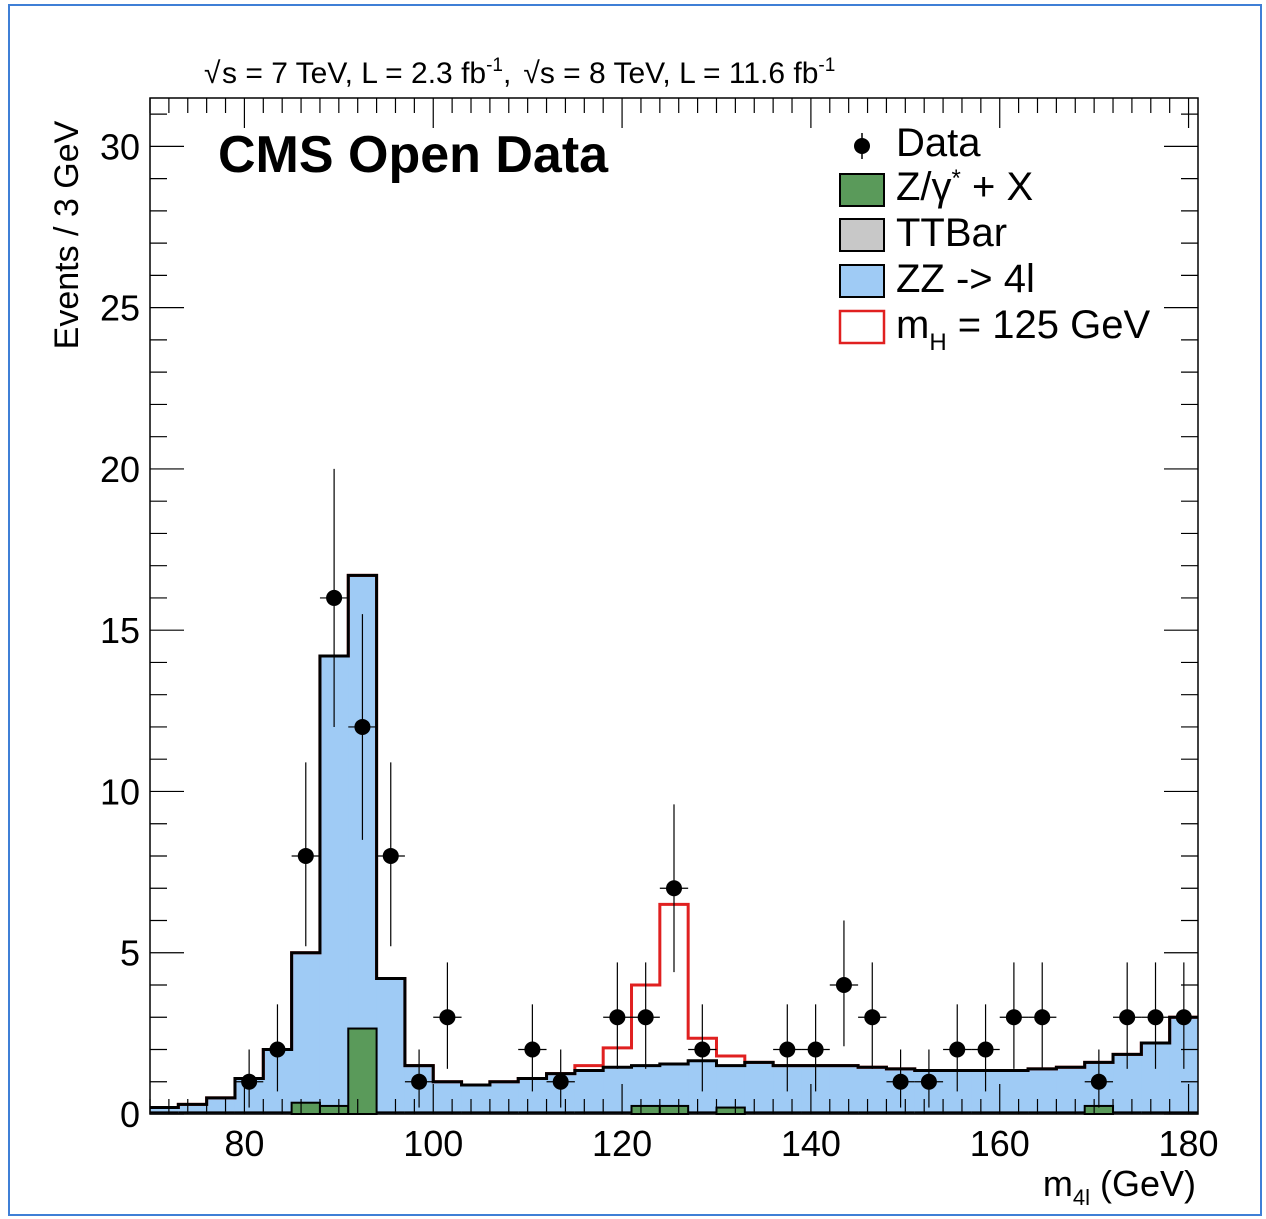  Describe the element at coordinates (862, 281) in the screenshot. I see `legend-zz-swatch` at that location.